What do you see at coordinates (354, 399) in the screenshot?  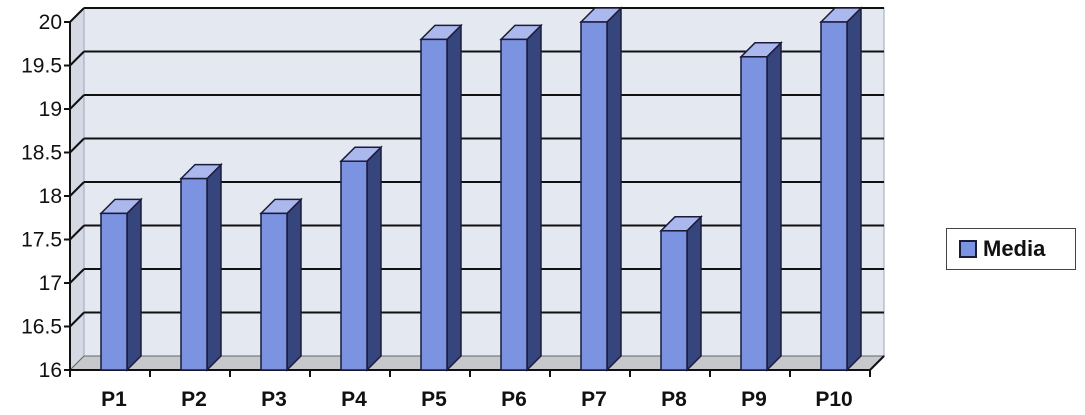 I see `x-tick-label: P4` at bounding box center [354, 399].